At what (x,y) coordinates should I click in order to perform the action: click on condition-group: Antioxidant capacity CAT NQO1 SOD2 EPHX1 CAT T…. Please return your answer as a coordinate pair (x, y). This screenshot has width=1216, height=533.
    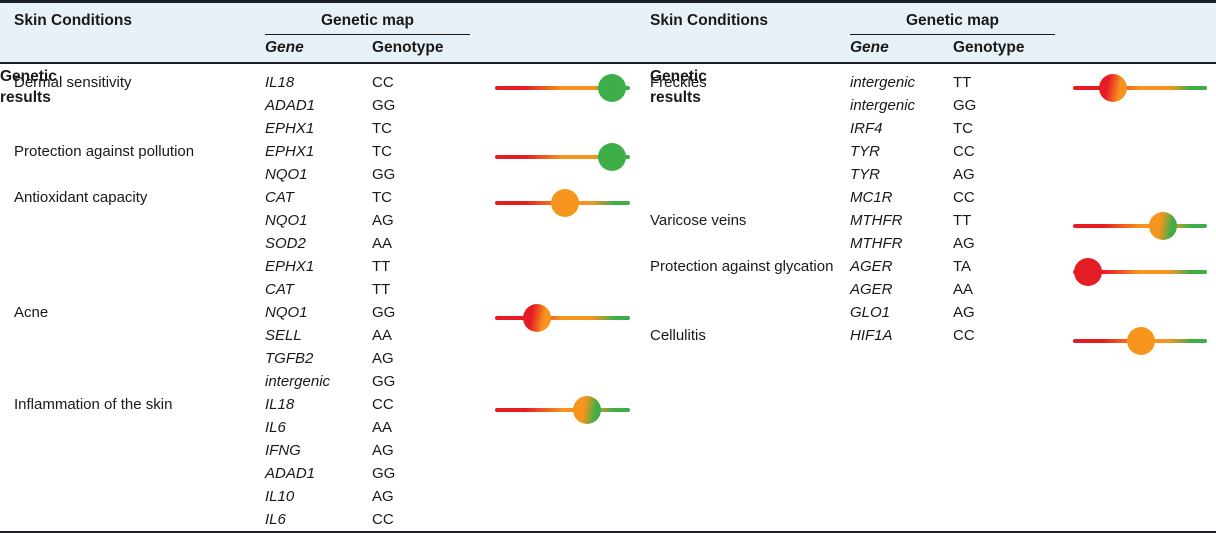
    Looking at the image, I should click on (320, 243).